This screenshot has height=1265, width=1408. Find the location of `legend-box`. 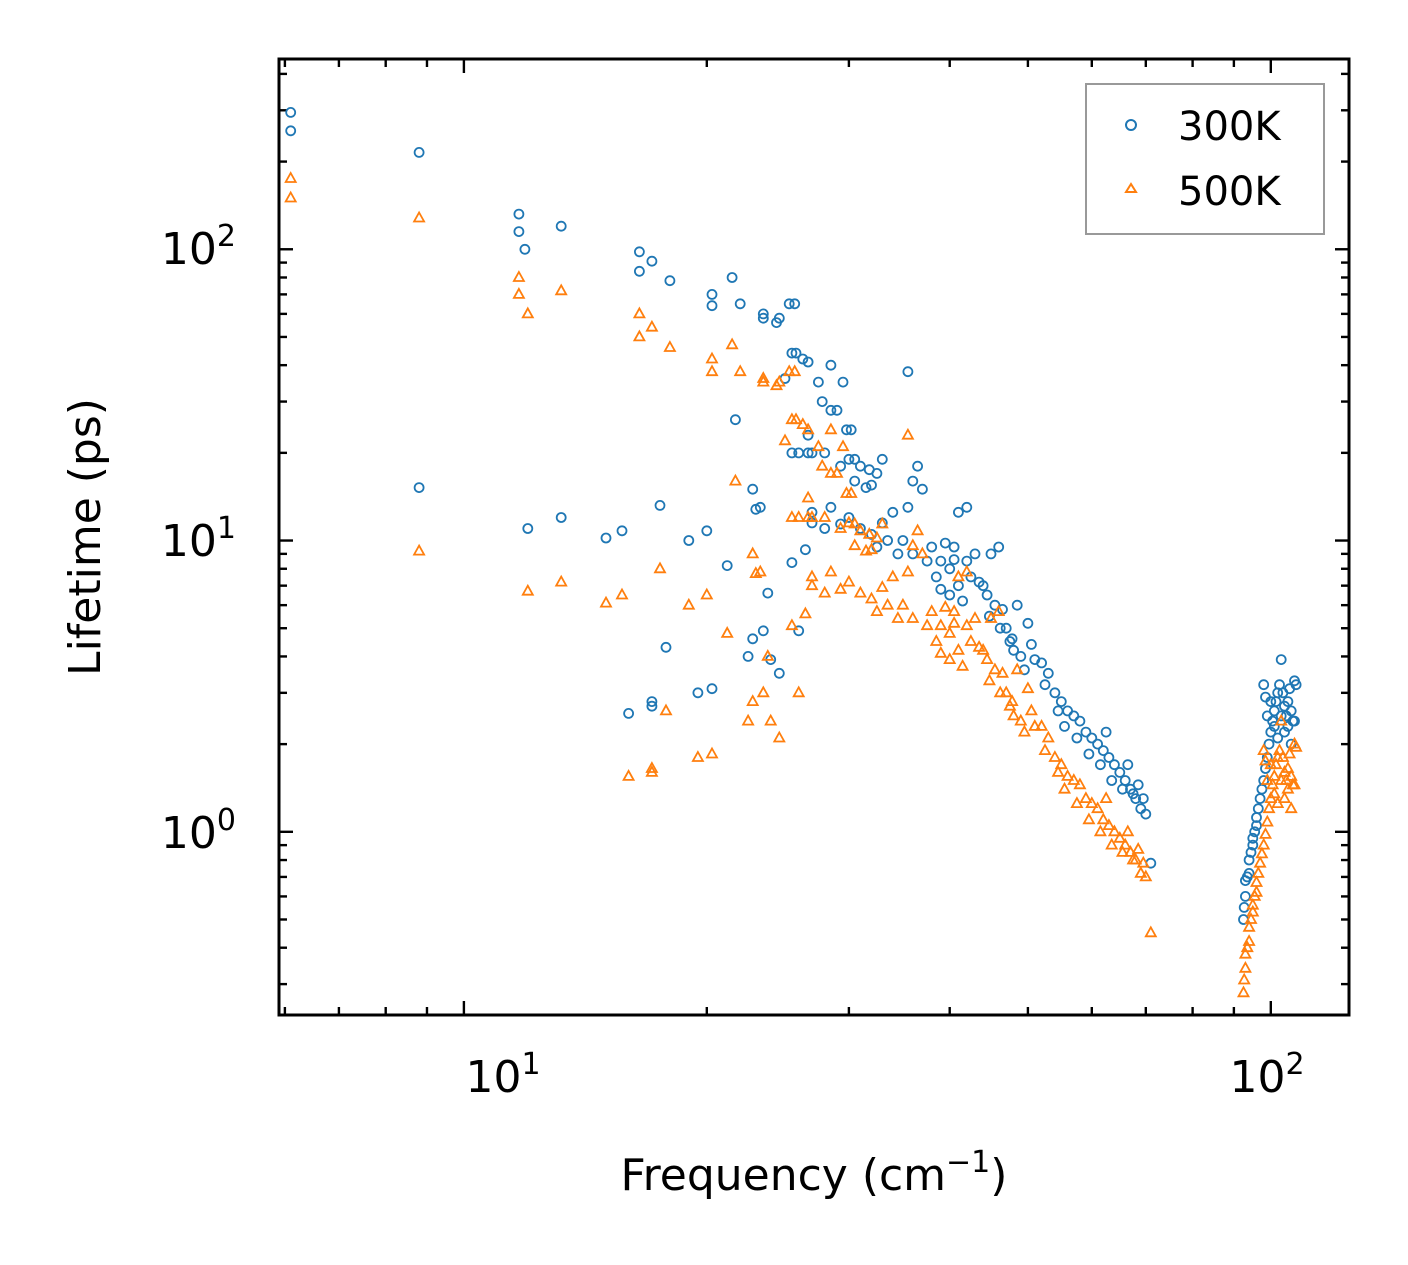

legend-box is located at coordinates (1205, 159).